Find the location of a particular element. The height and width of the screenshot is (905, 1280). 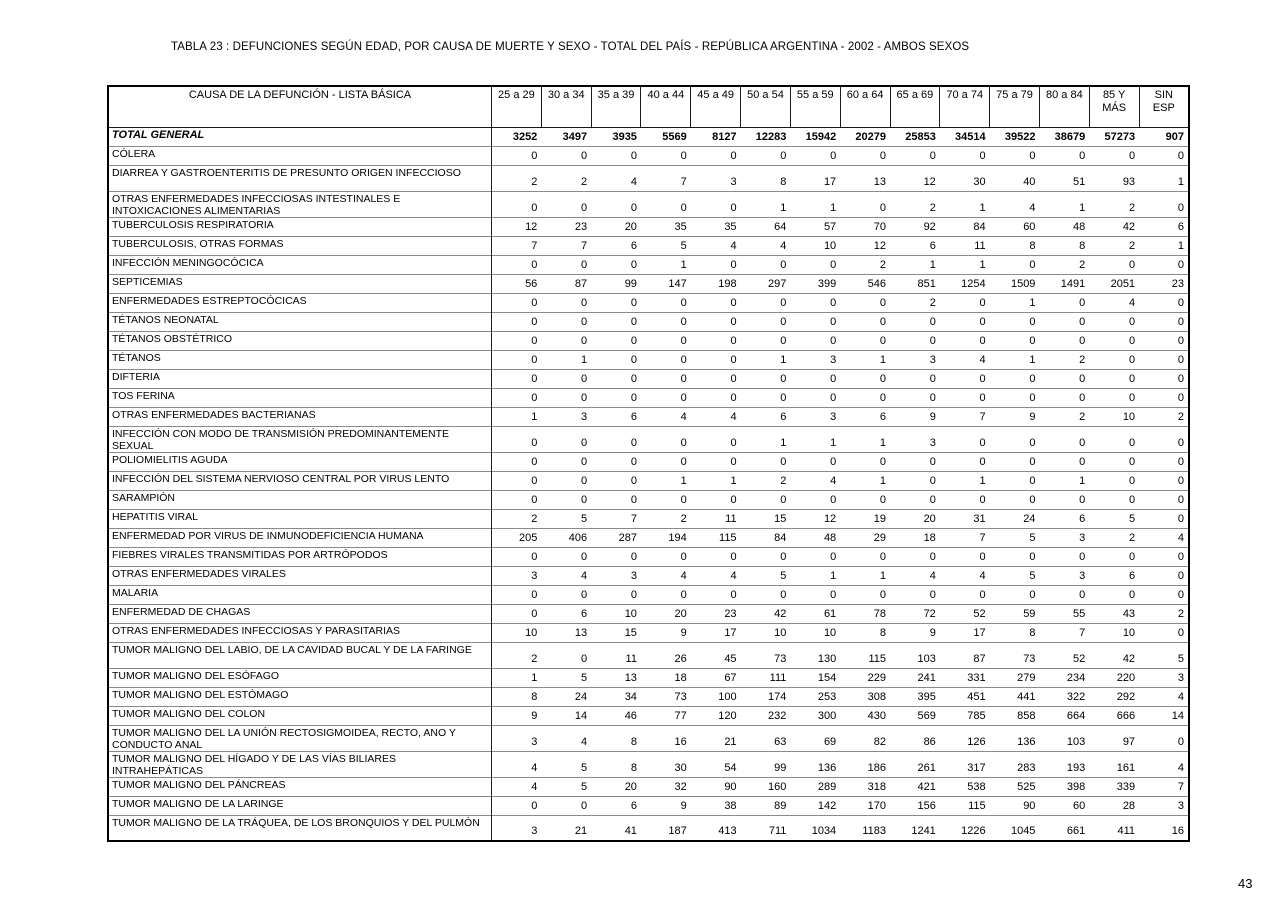

cell-value: 42 is located at coordinates (765, 613).